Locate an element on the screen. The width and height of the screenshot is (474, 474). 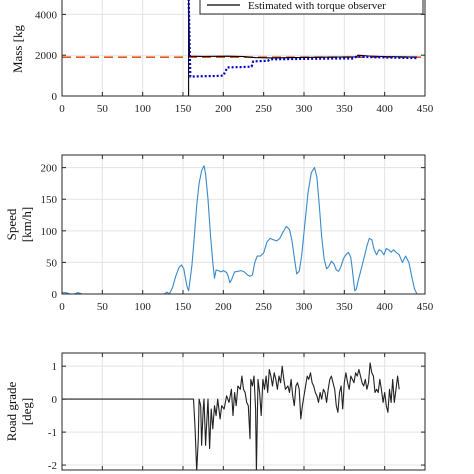
y-tick-label: 2000 is located at coordinates (46, 56).